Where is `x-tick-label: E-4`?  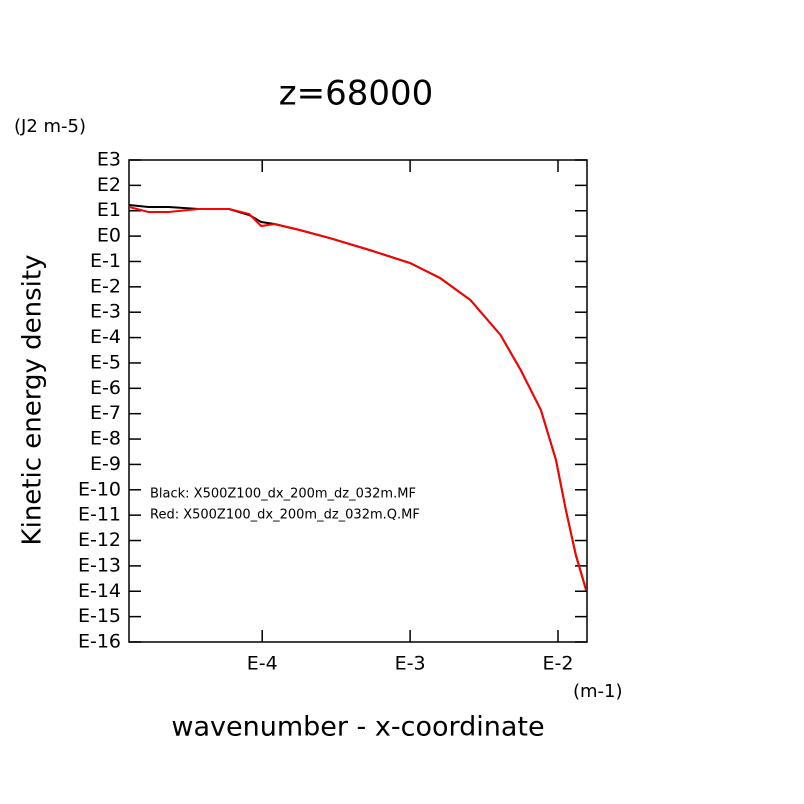 x-tick-label: E-4 is located at coordinates (262, 664).